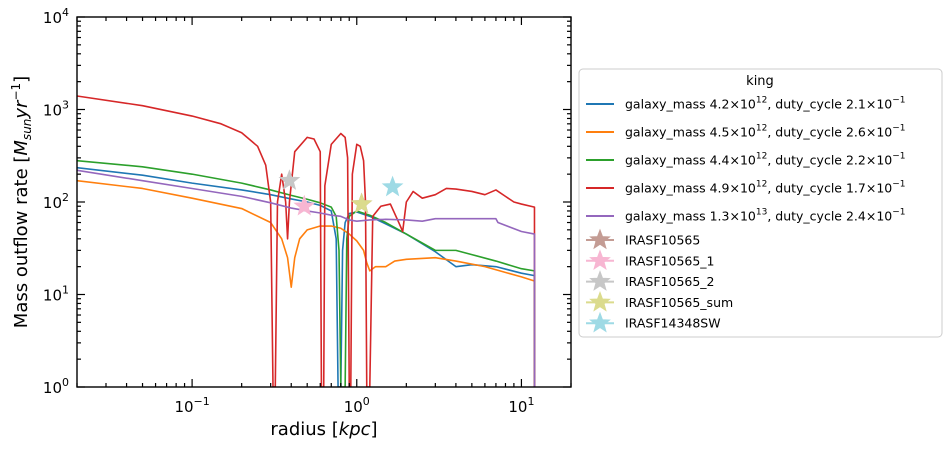  What do you see at coordinates (191, 405) in the screenshot?
I see `x-tick-label: 10⁻¹` at bounding box center [191, 405].